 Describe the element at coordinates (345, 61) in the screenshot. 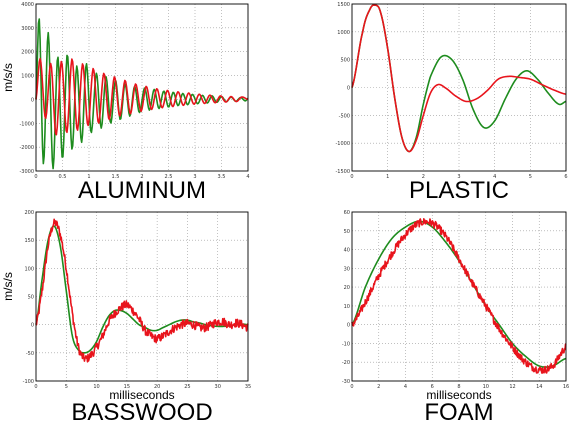

I see `y-tick-label: 500` at that location.